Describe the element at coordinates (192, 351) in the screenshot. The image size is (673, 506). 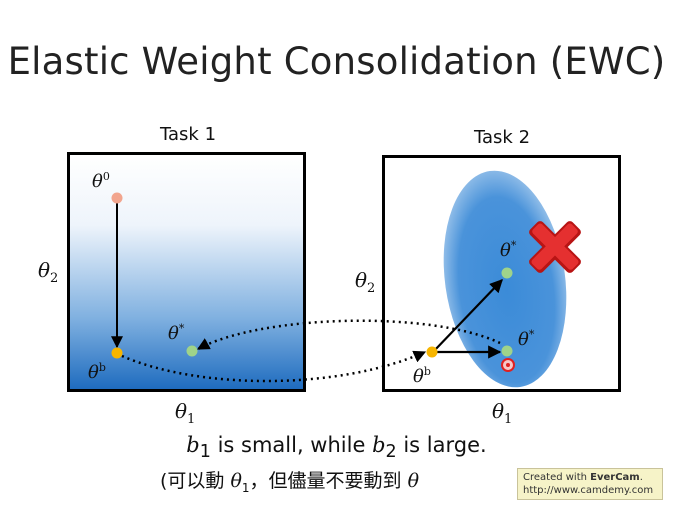
I see `task1-thetastar-point` at that location.